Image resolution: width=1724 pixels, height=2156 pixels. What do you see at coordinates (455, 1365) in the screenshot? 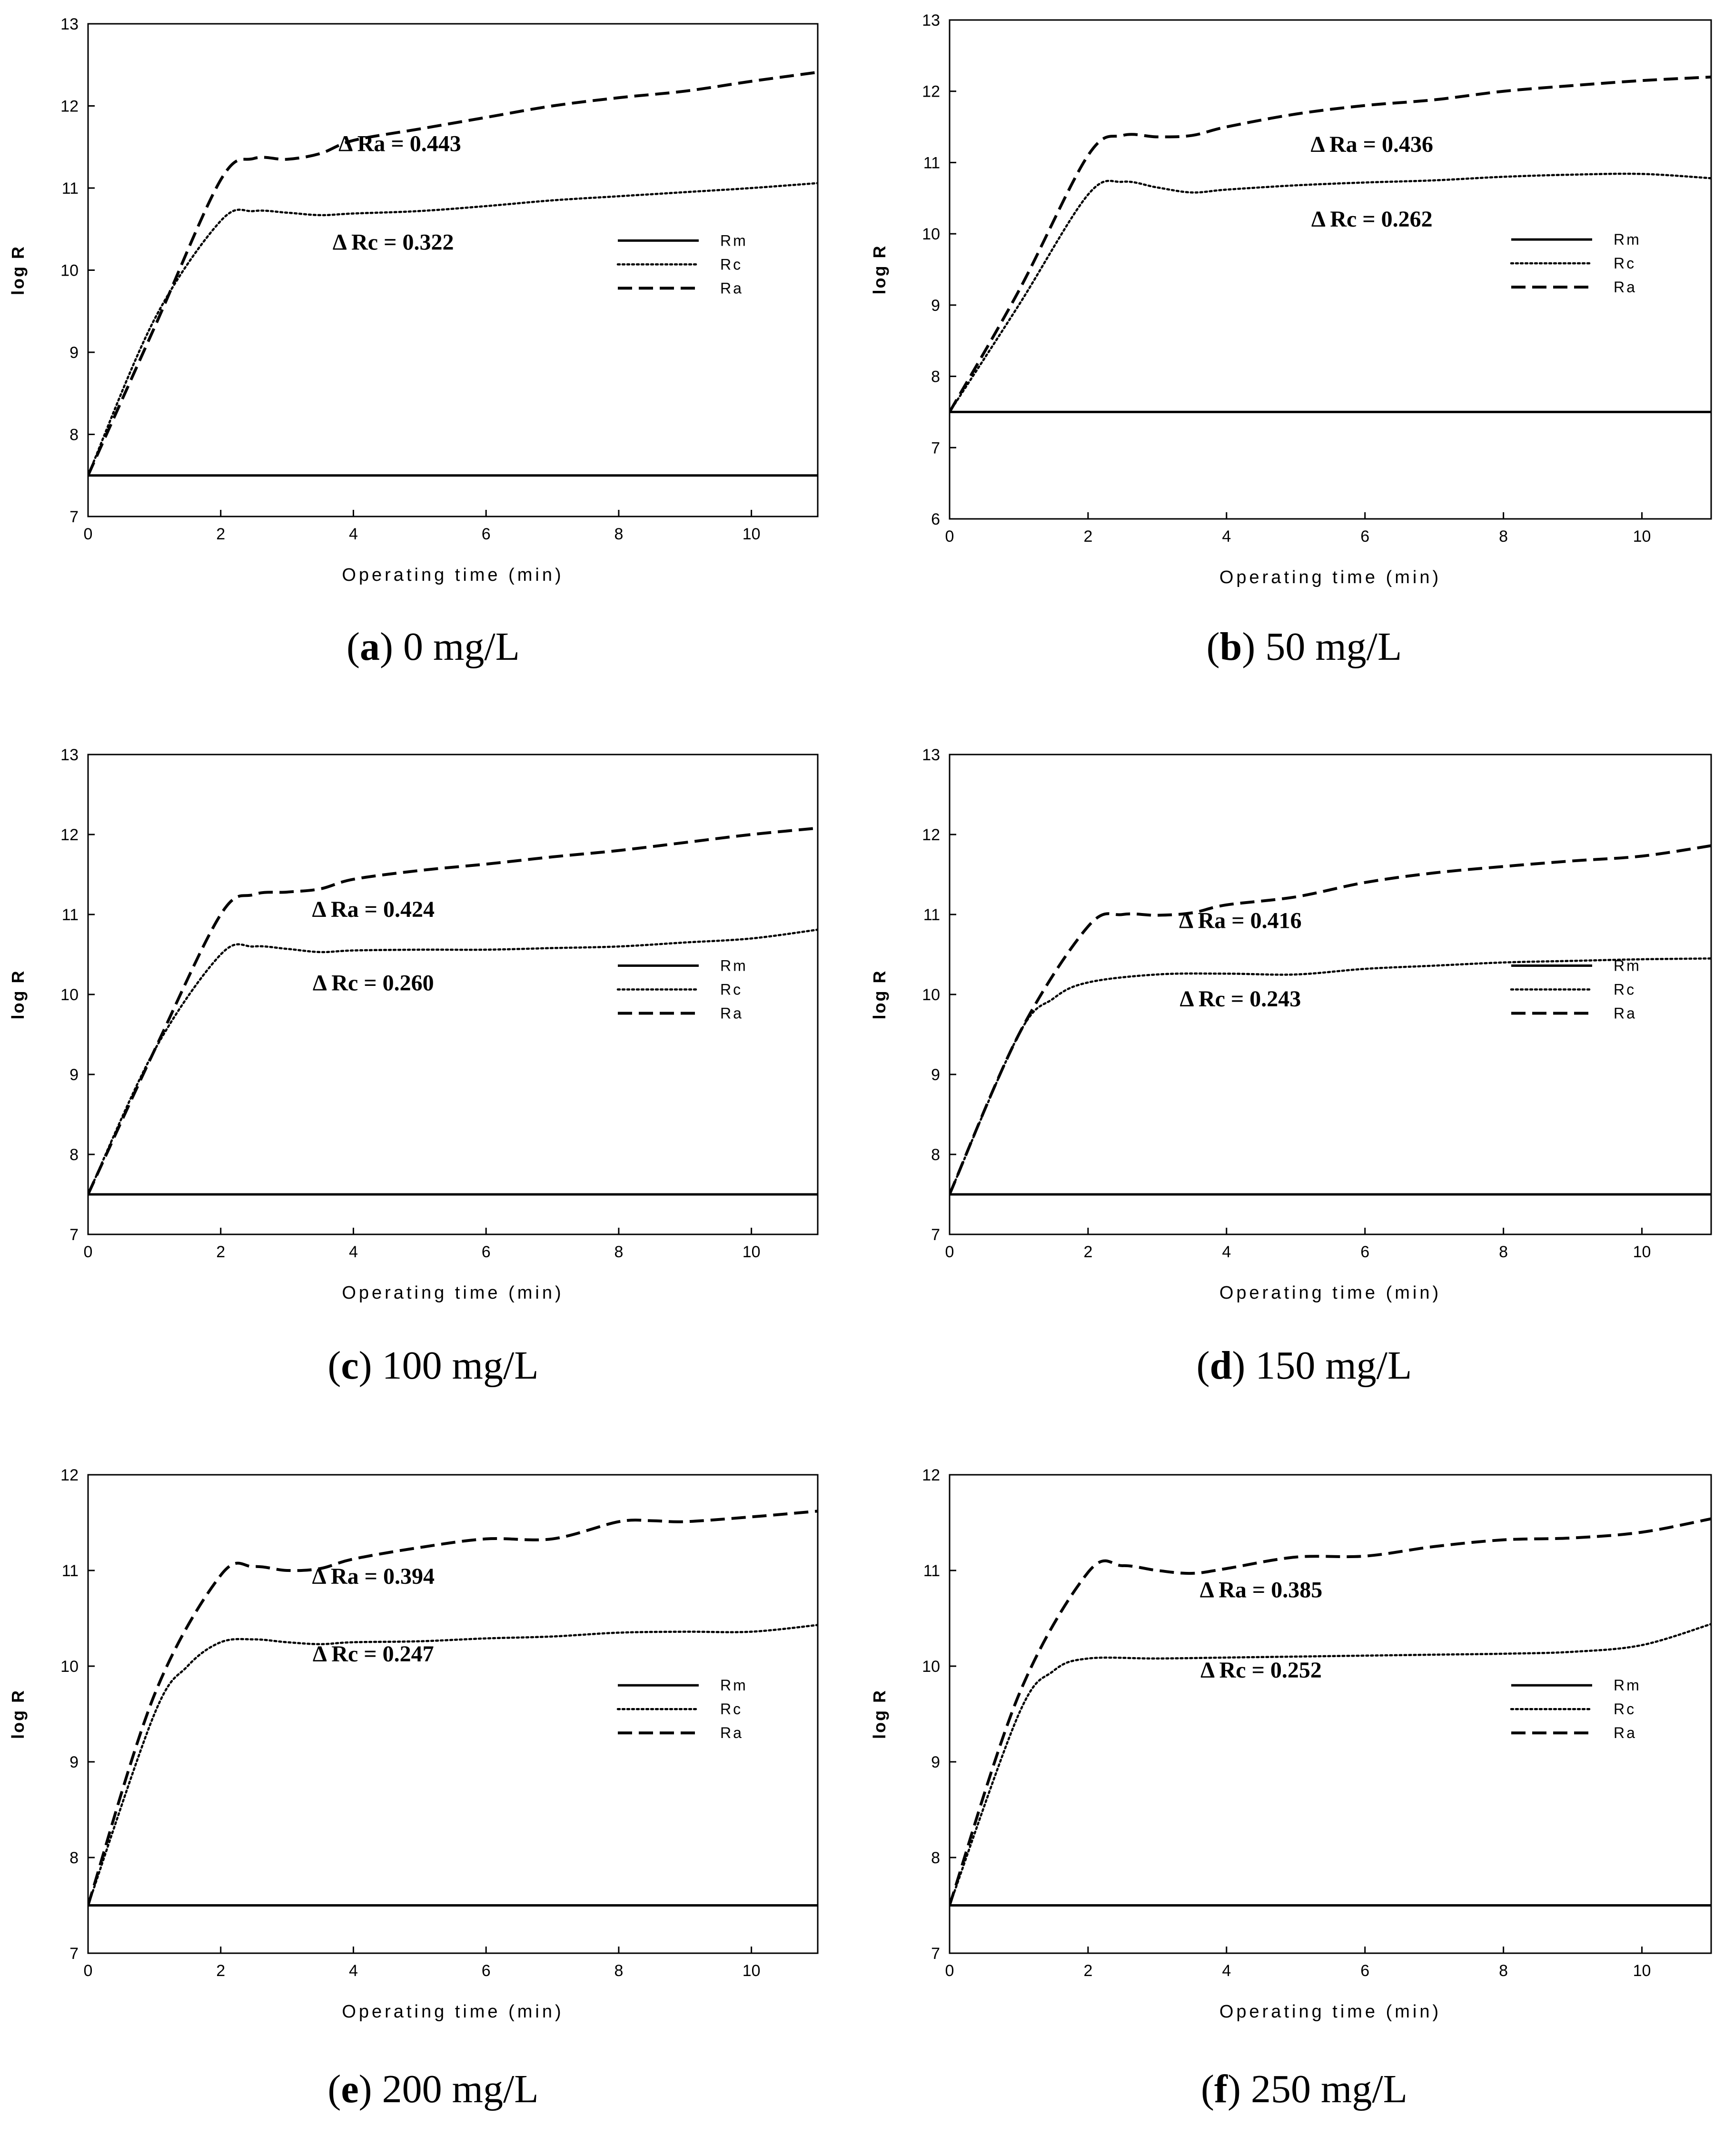
I see `caption-concentration: 100 mg/L` at bounding box center [455, 1365].